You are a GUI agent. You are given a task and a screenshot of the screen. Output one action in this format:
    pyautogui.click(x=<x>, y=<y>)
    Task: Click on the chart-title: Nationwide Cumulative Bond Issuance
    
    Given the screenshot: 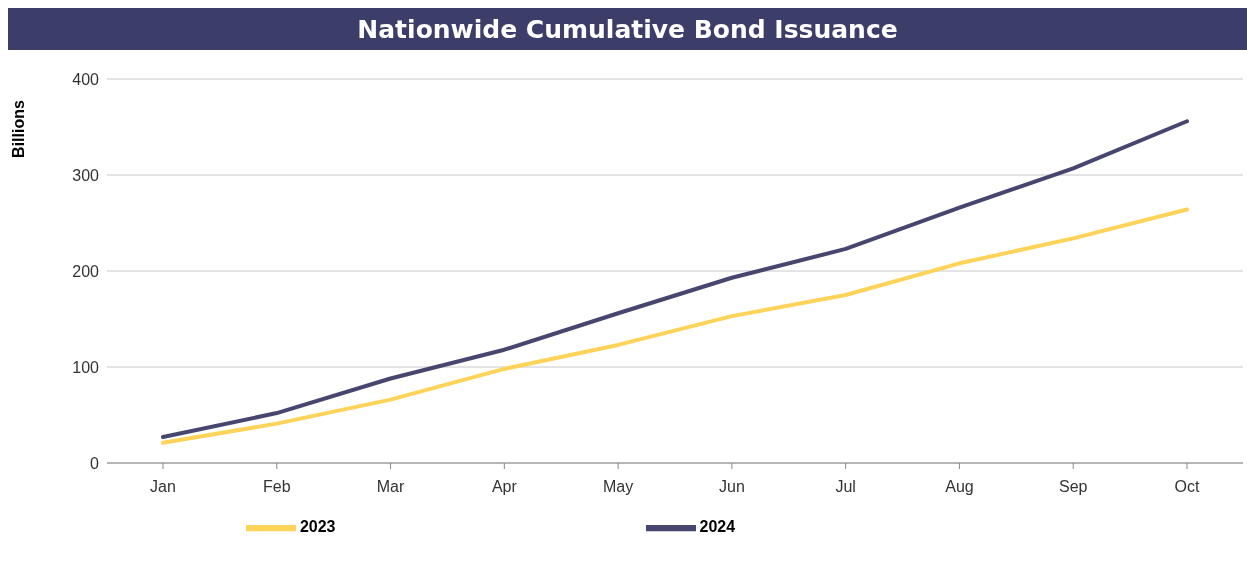 What is the action you would take?
    pyautogui.click(x=627, y=29)
    